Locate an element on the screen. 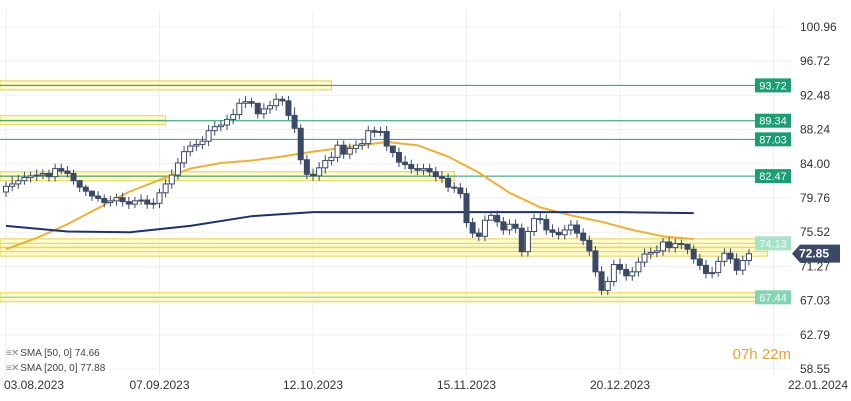 This screenshot has width=851, height=401. x-tick-label: 07.09.2023 is located at coordinates (159, 385).